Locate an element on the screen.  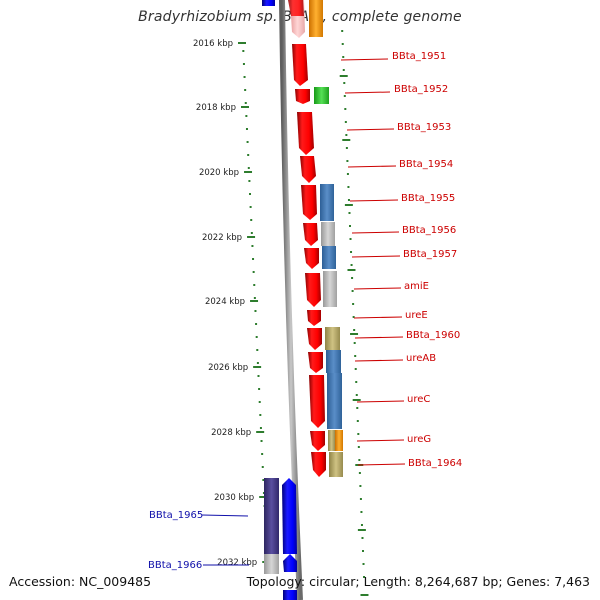
tick-label: 2026 kbp is located at coordinates (228, 368).